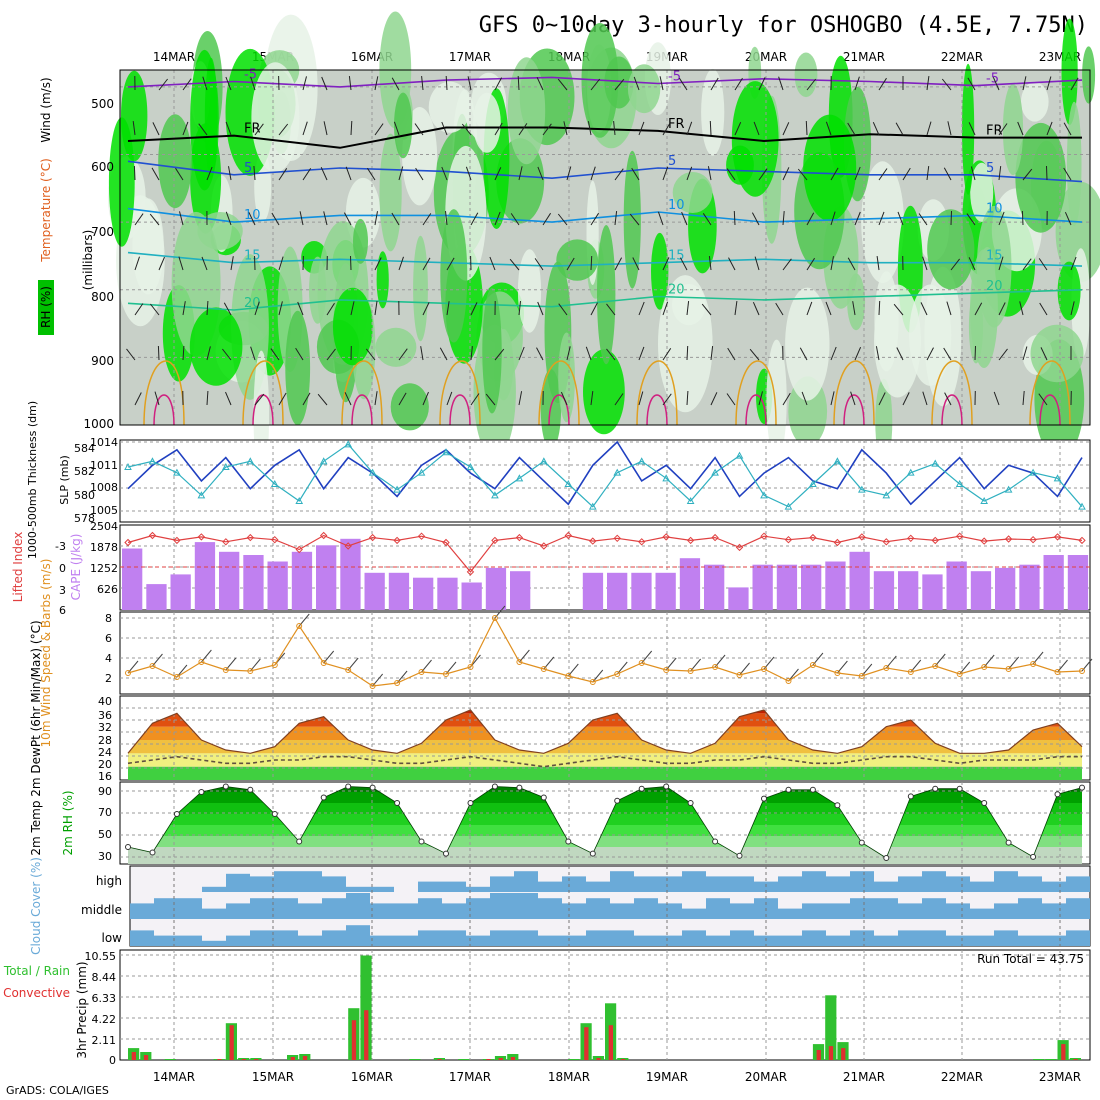 This screenshot has height=1100, width=1100. Describe the element at coordinates (676, 205) in the screenshot. I see `isotherm-label: 10` at that location.